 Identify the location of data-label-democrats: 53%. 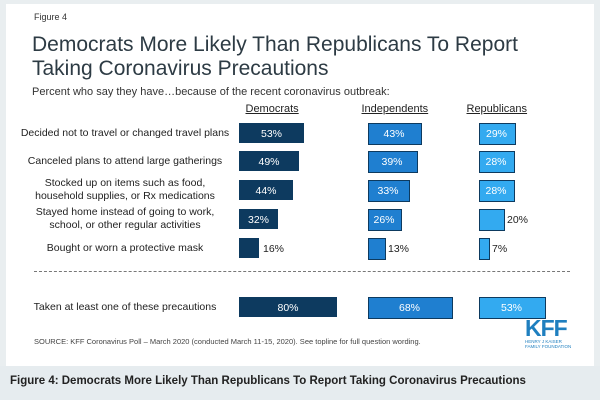
(271, 134).